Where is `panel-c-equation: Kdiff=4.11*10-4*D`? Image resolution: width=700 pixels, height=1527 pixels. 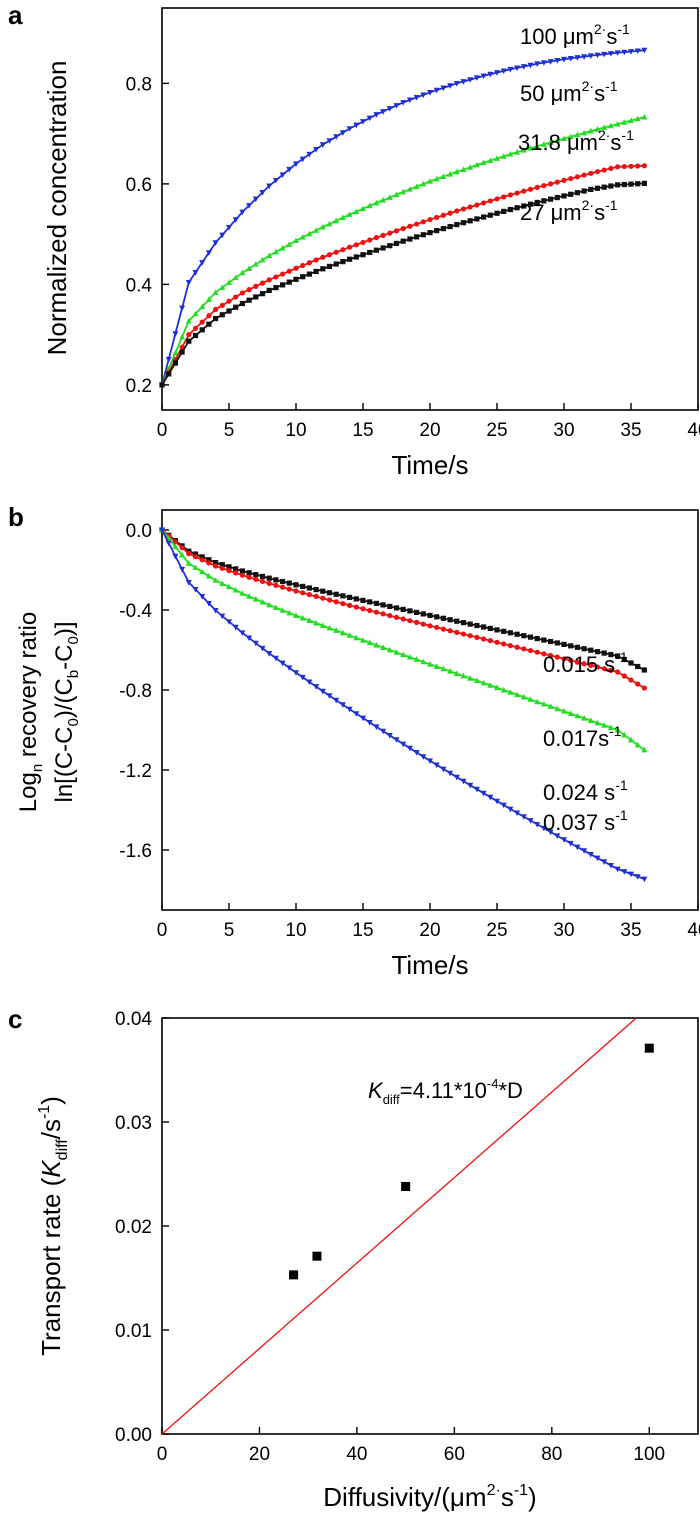
panel-c-equation: Kdiff=4.11*10-4*D is located at coordinates (445, 1091).